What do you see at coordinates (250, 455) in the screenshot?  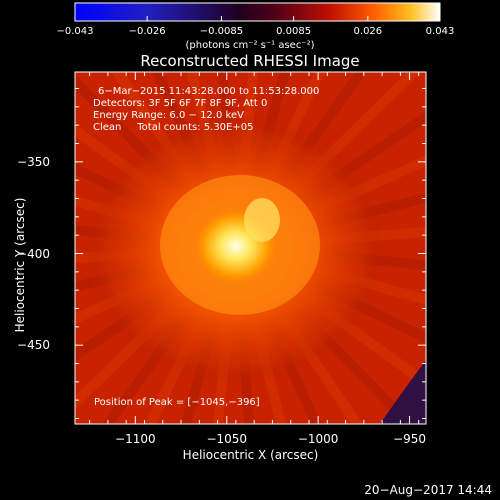 I see `x-axis-label: Heliocentric X (arcsec)` at bounding box center [250, 455].